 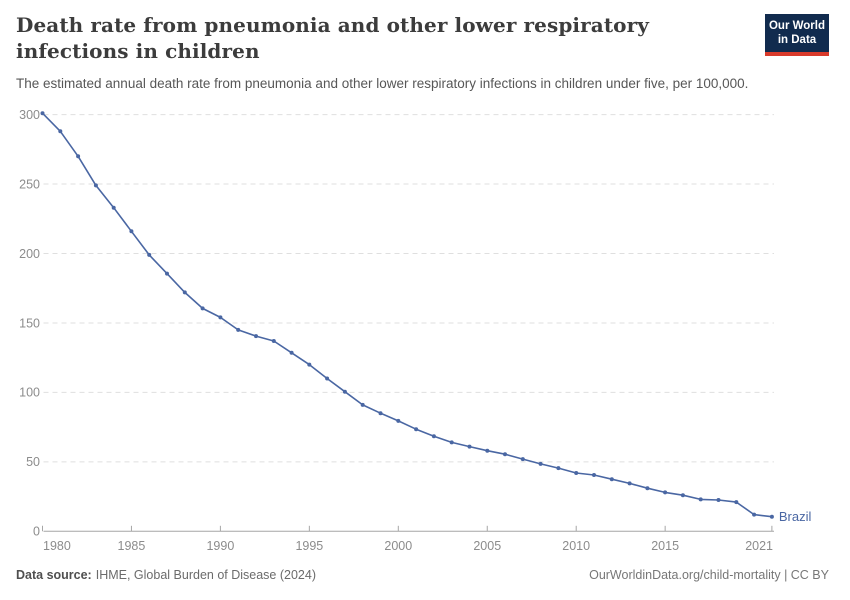 I want to click on y-tick-label: 250, so click(x=29, y=184).